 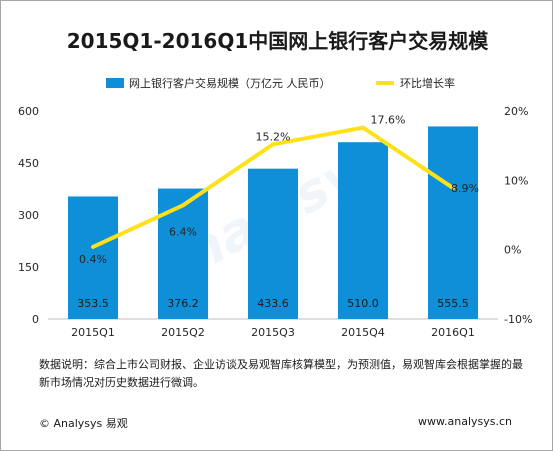 What do you see at coordinates (277, 41) in the screenshot?
I see `chart-title: 2015Q1-2016Q1中国网上银行客户交易规模` at bounding box center [277, 41].